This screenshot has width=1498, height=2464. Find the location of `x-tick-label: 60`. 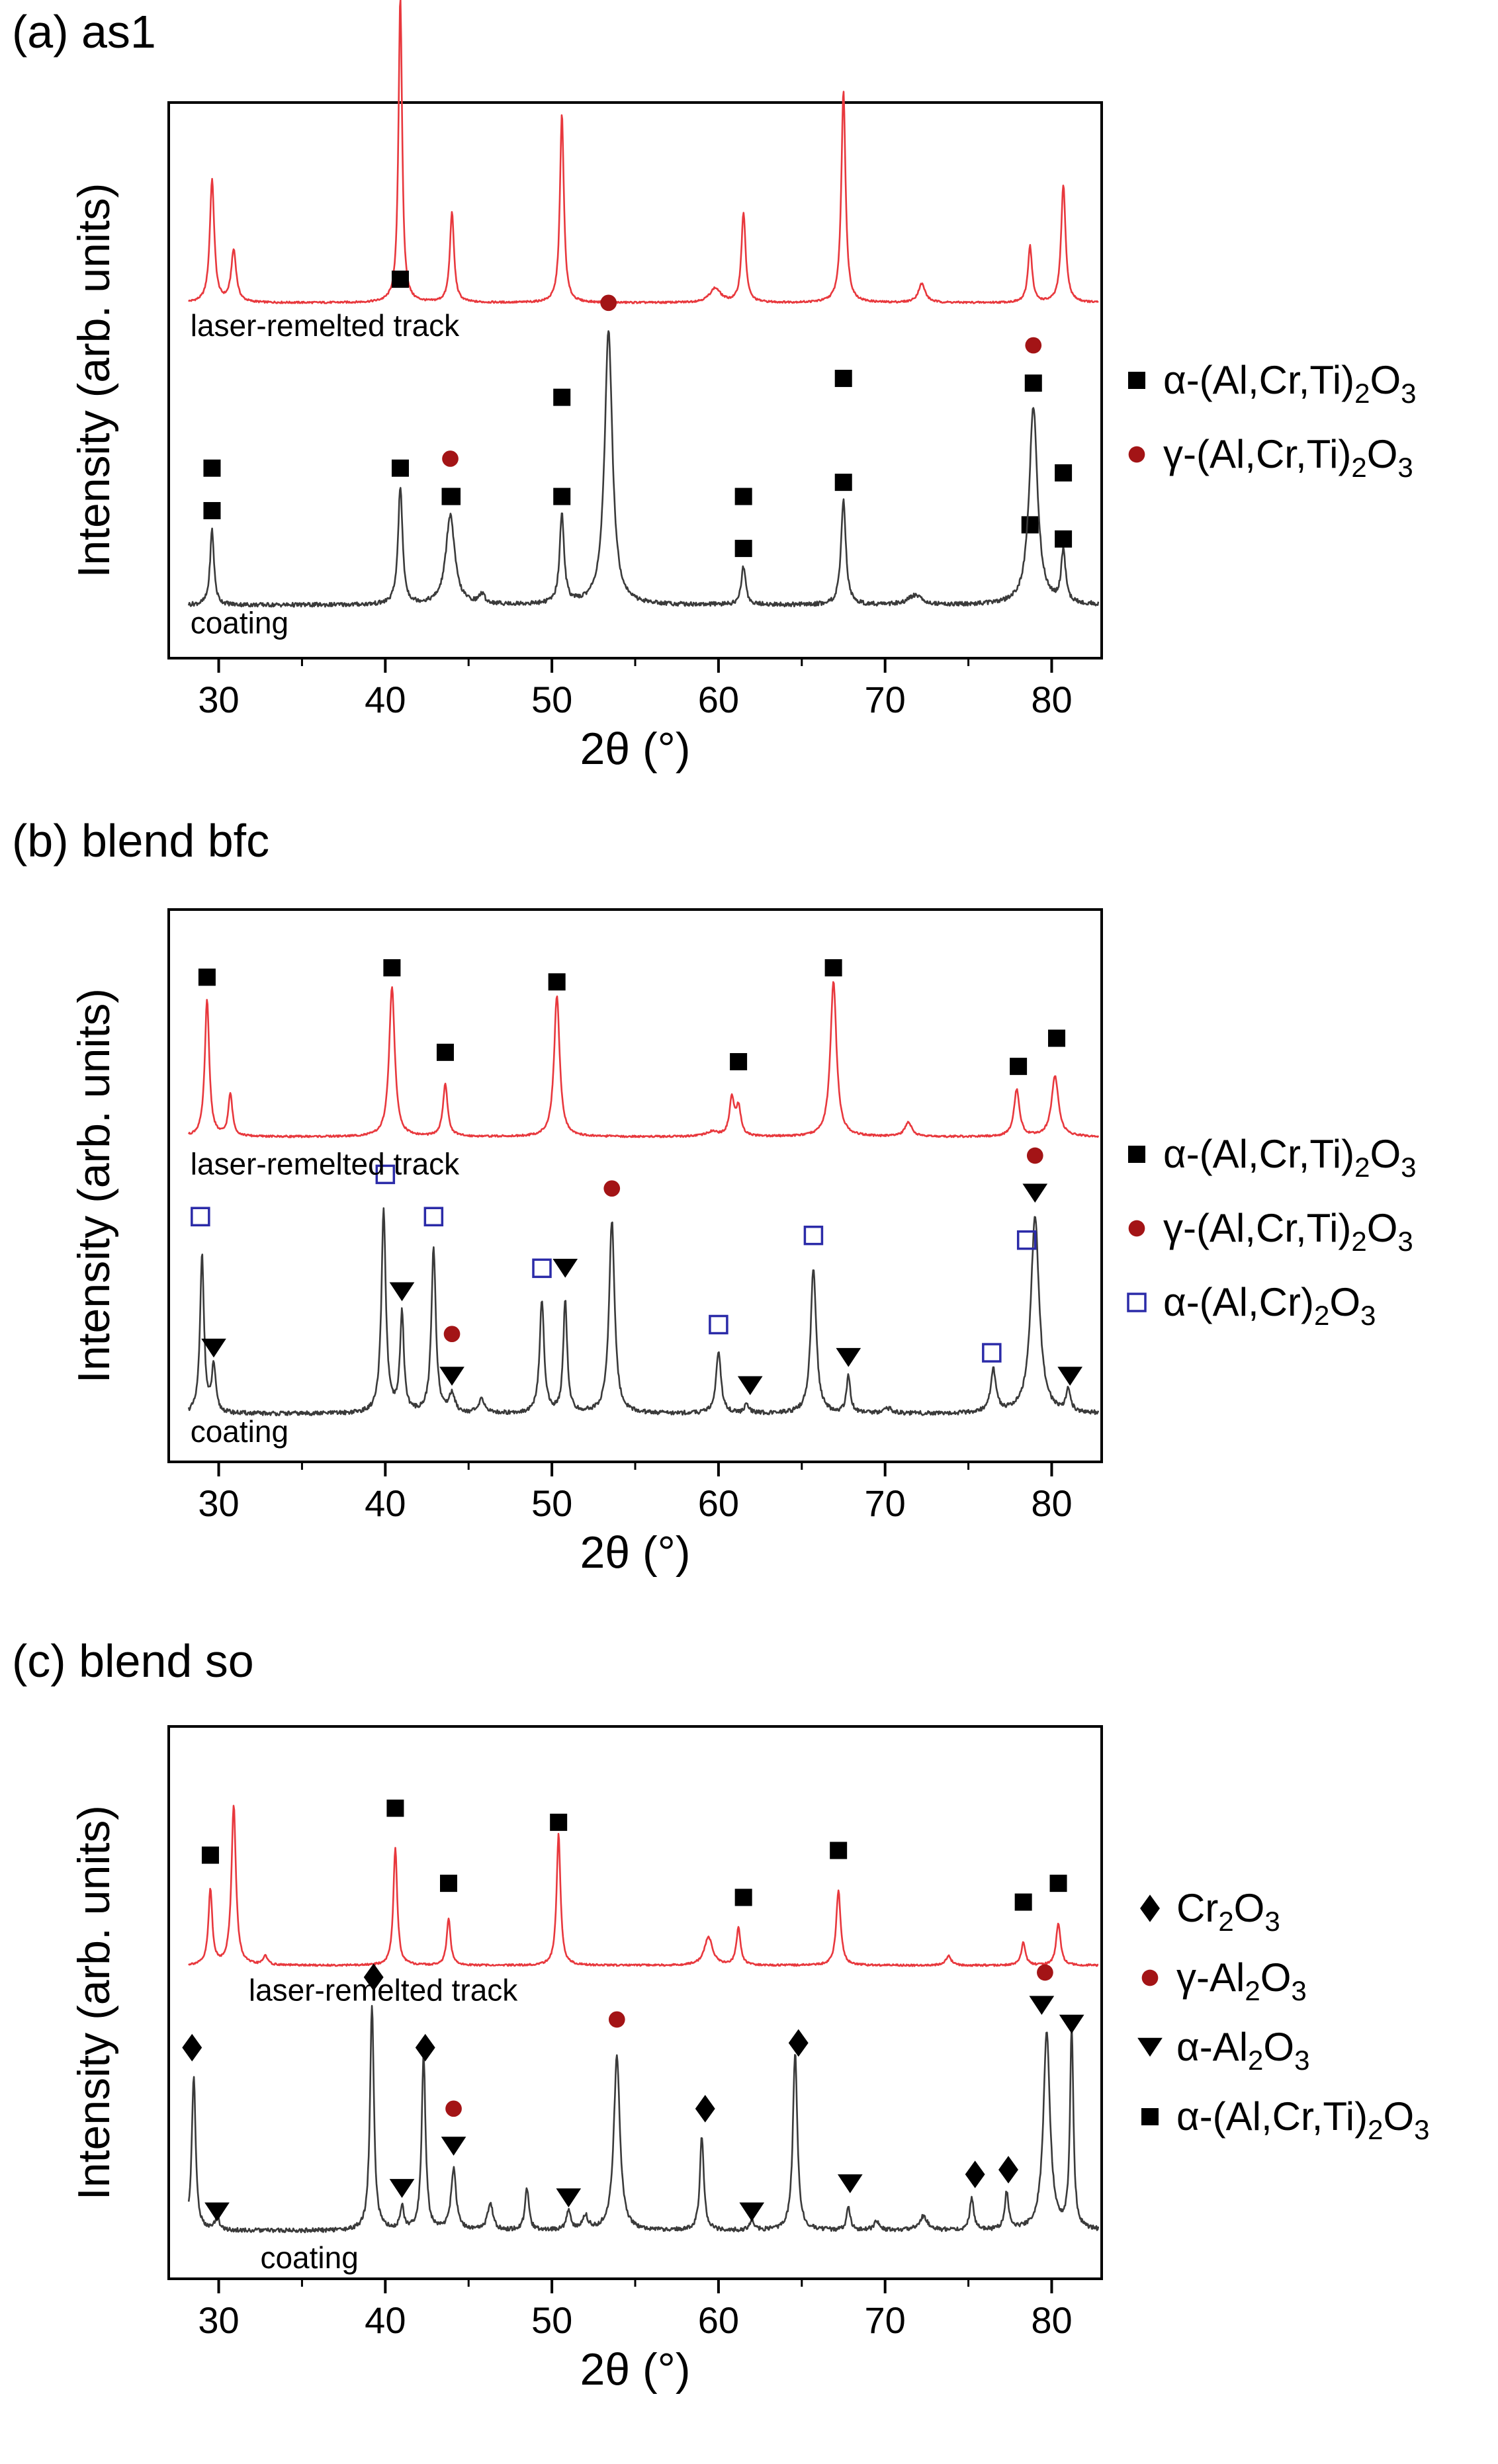

x-tick-label: 60 is located at coordinates (718, 699).